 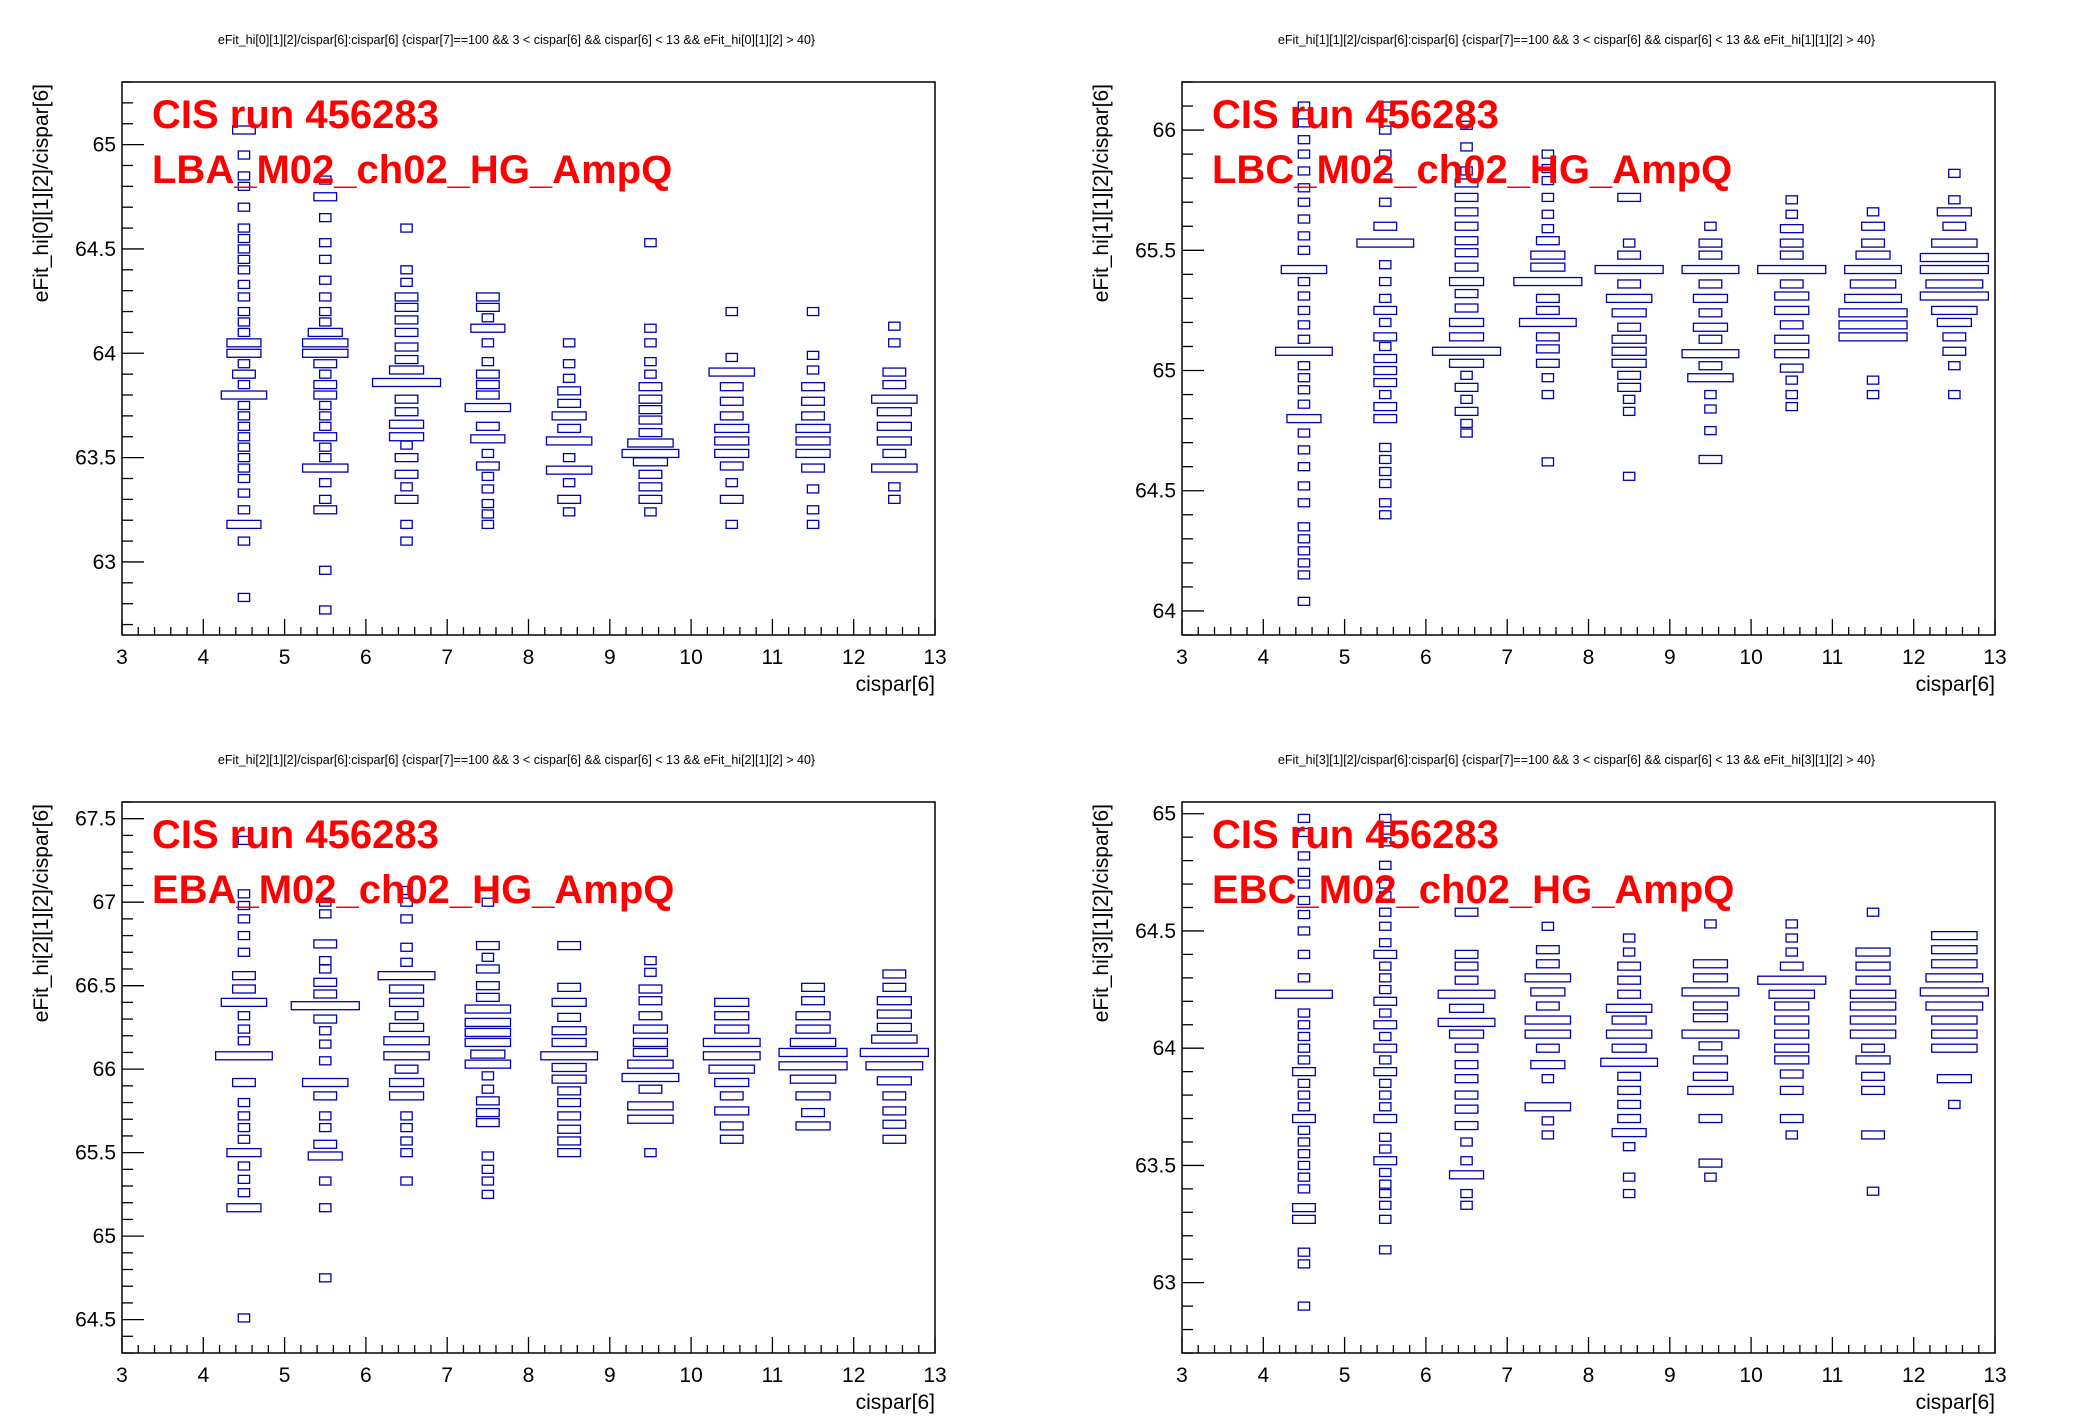 What do you see at coordinates (122, 1375) in the screenshot?
I see `x-tick-label: 3` at bounding box center [122, 1375].